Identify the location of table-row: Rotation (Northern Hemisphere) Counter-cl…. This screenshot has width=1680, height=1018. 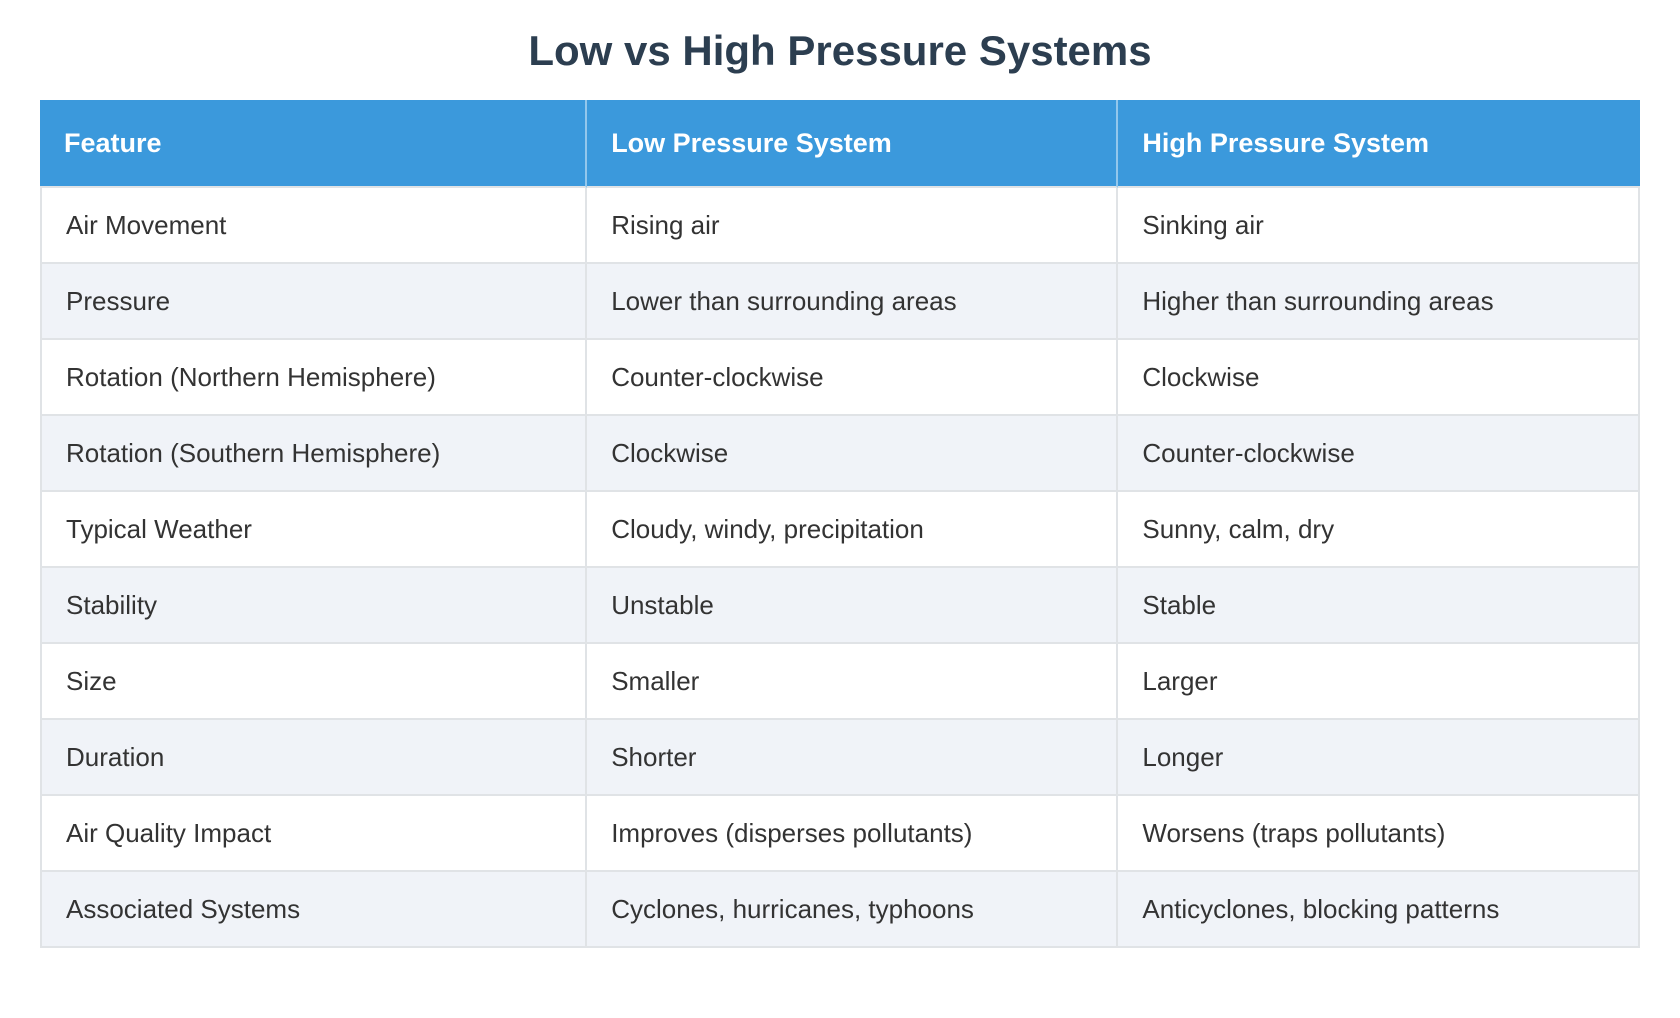
(840, 378).